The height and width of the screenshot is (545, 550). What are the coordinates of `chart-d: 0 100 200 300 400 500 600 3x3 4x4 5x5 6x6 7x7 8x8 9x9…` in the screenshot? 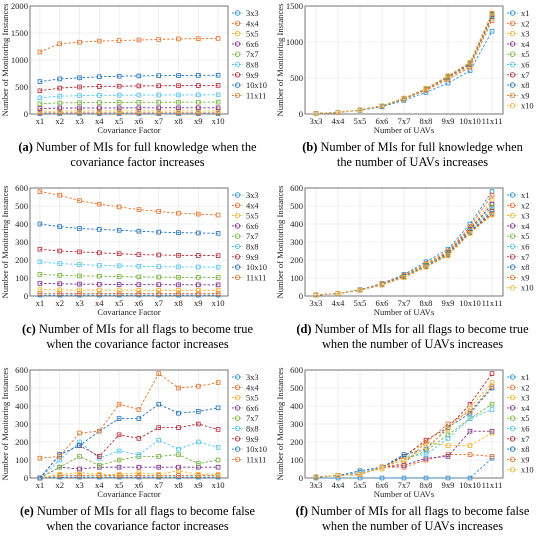 It's located at (404, 250).